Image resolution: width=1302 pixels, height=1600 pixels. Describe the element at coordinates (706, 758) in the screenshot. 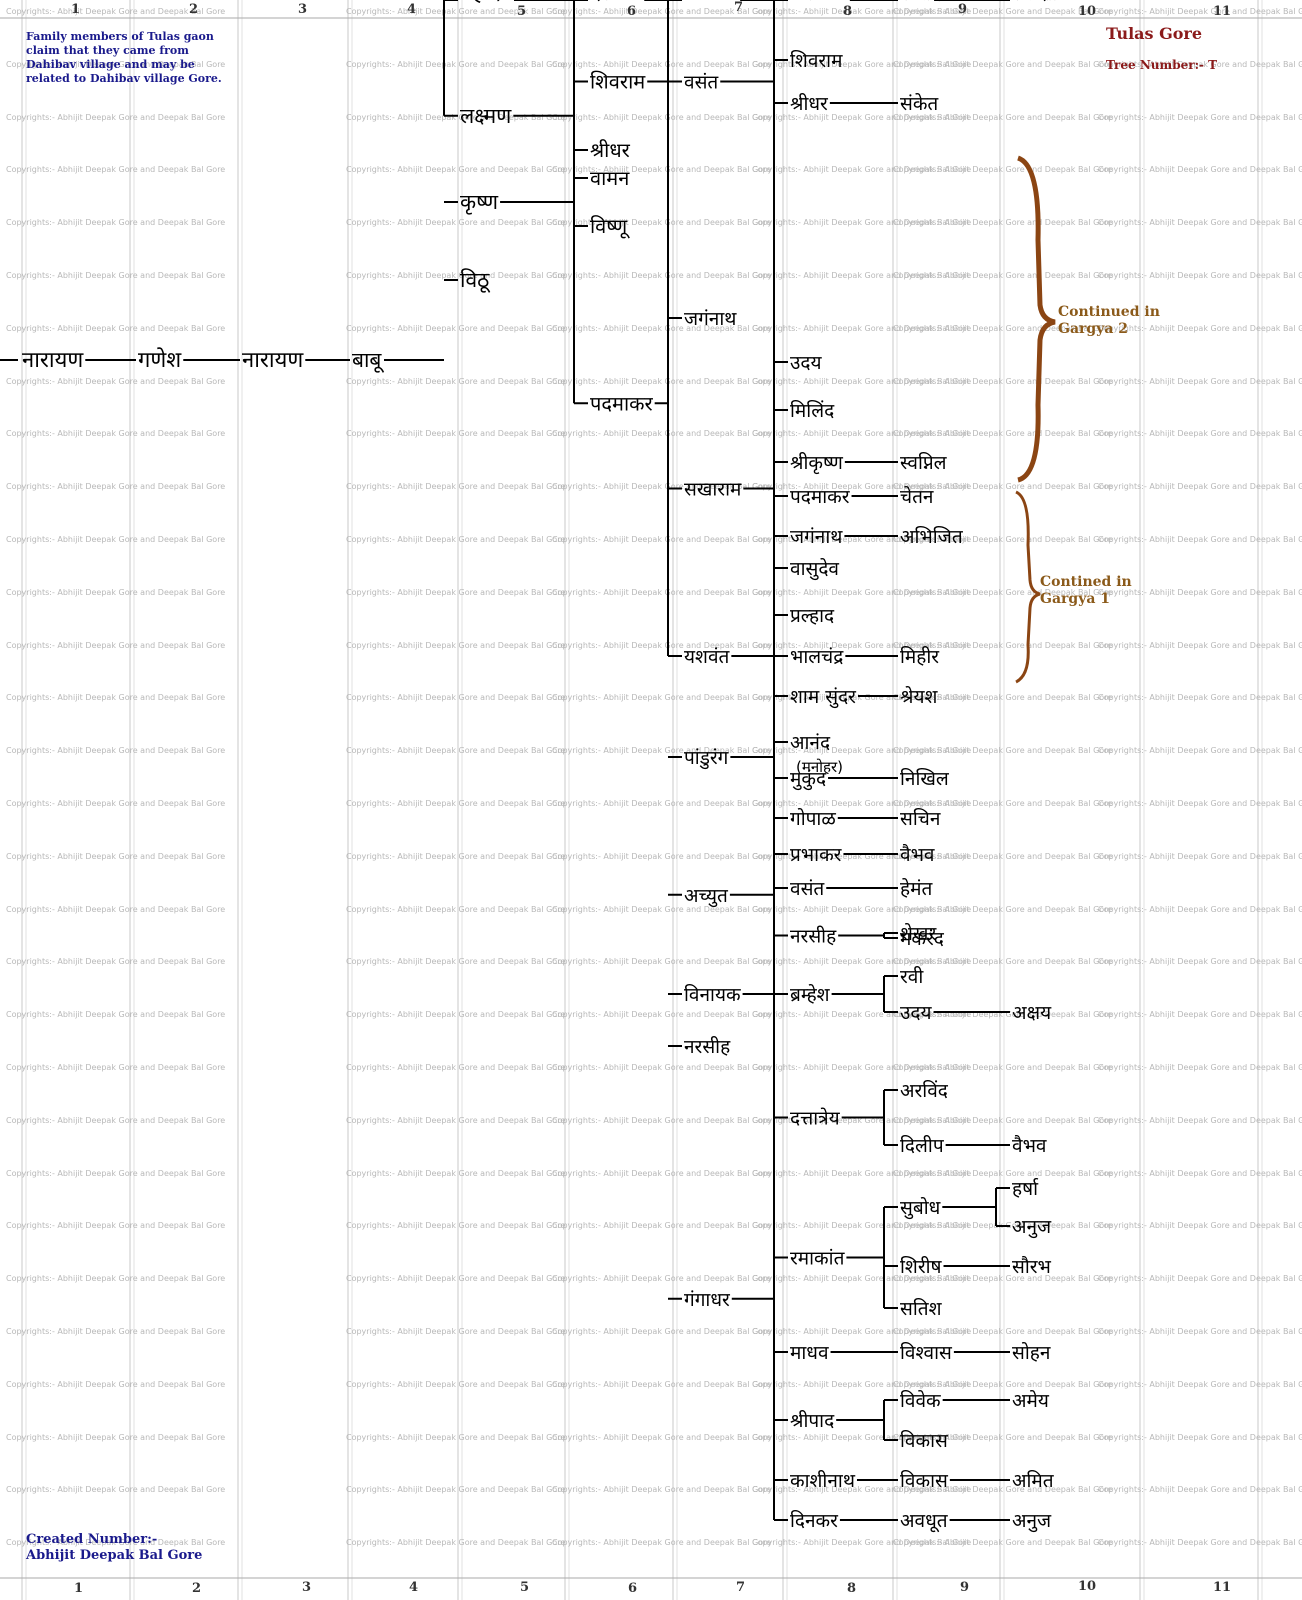

I see `person-name: पांडुरंग` at that location.